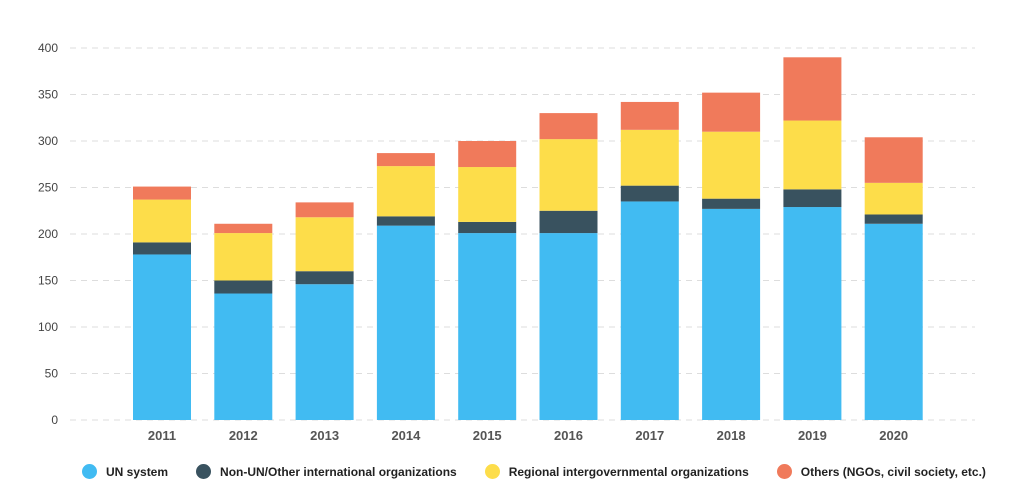 This screenshot has height=503, width=1015. What do you see at coordinates (487, 435) in the screenshot?
I see `x-tick-label: 2015` at bounding box center [487, 435].